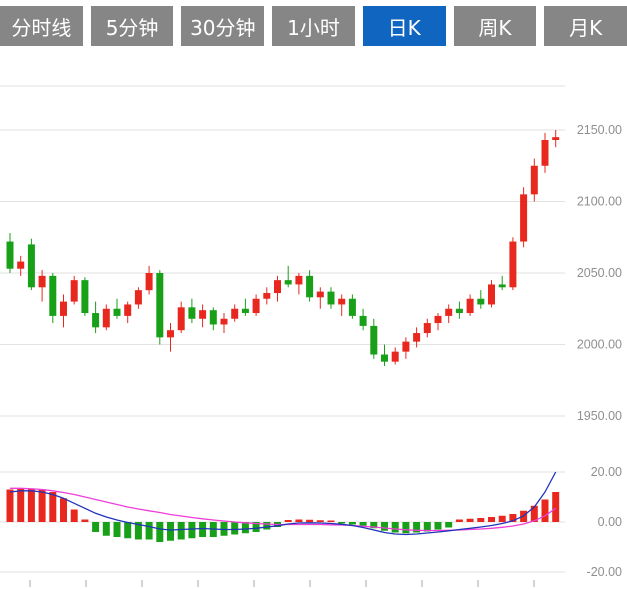  I want to click on tab-1hour: 1小时, so click(313, 26).